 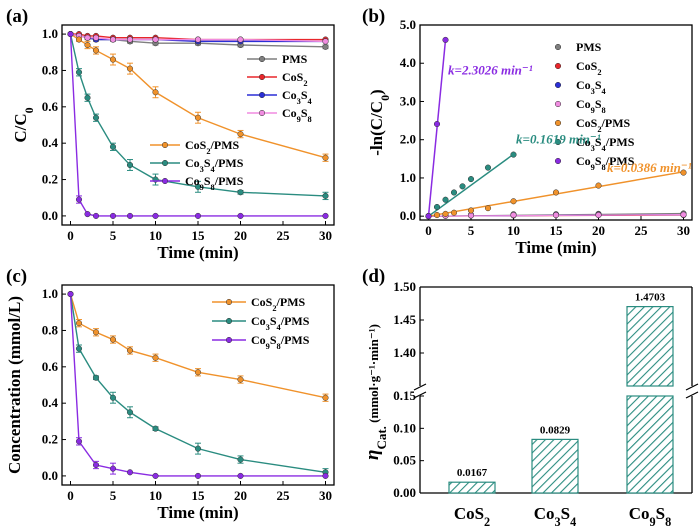 I want to click on panel-label-b: (b), so click(x=373, y=16).